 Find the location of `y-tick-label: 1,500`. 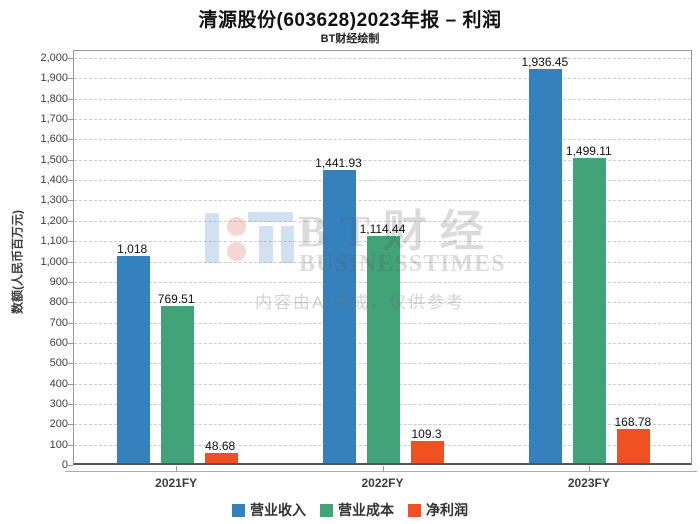

y-tick-label: 1,500 is located at coordinates (54, 159).